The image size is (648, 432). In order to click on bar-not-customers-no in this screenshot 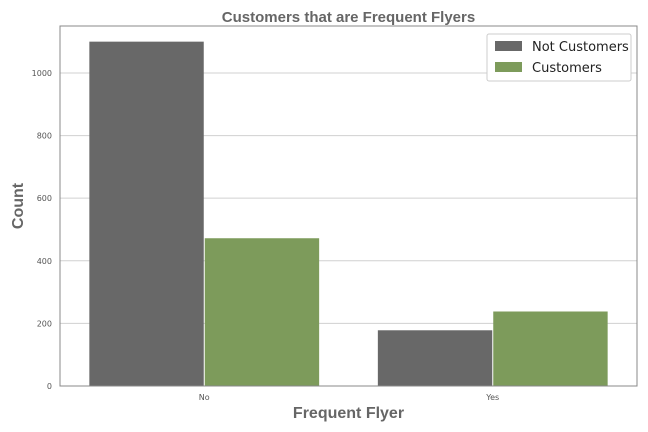, I will do `click(146, 214)`.